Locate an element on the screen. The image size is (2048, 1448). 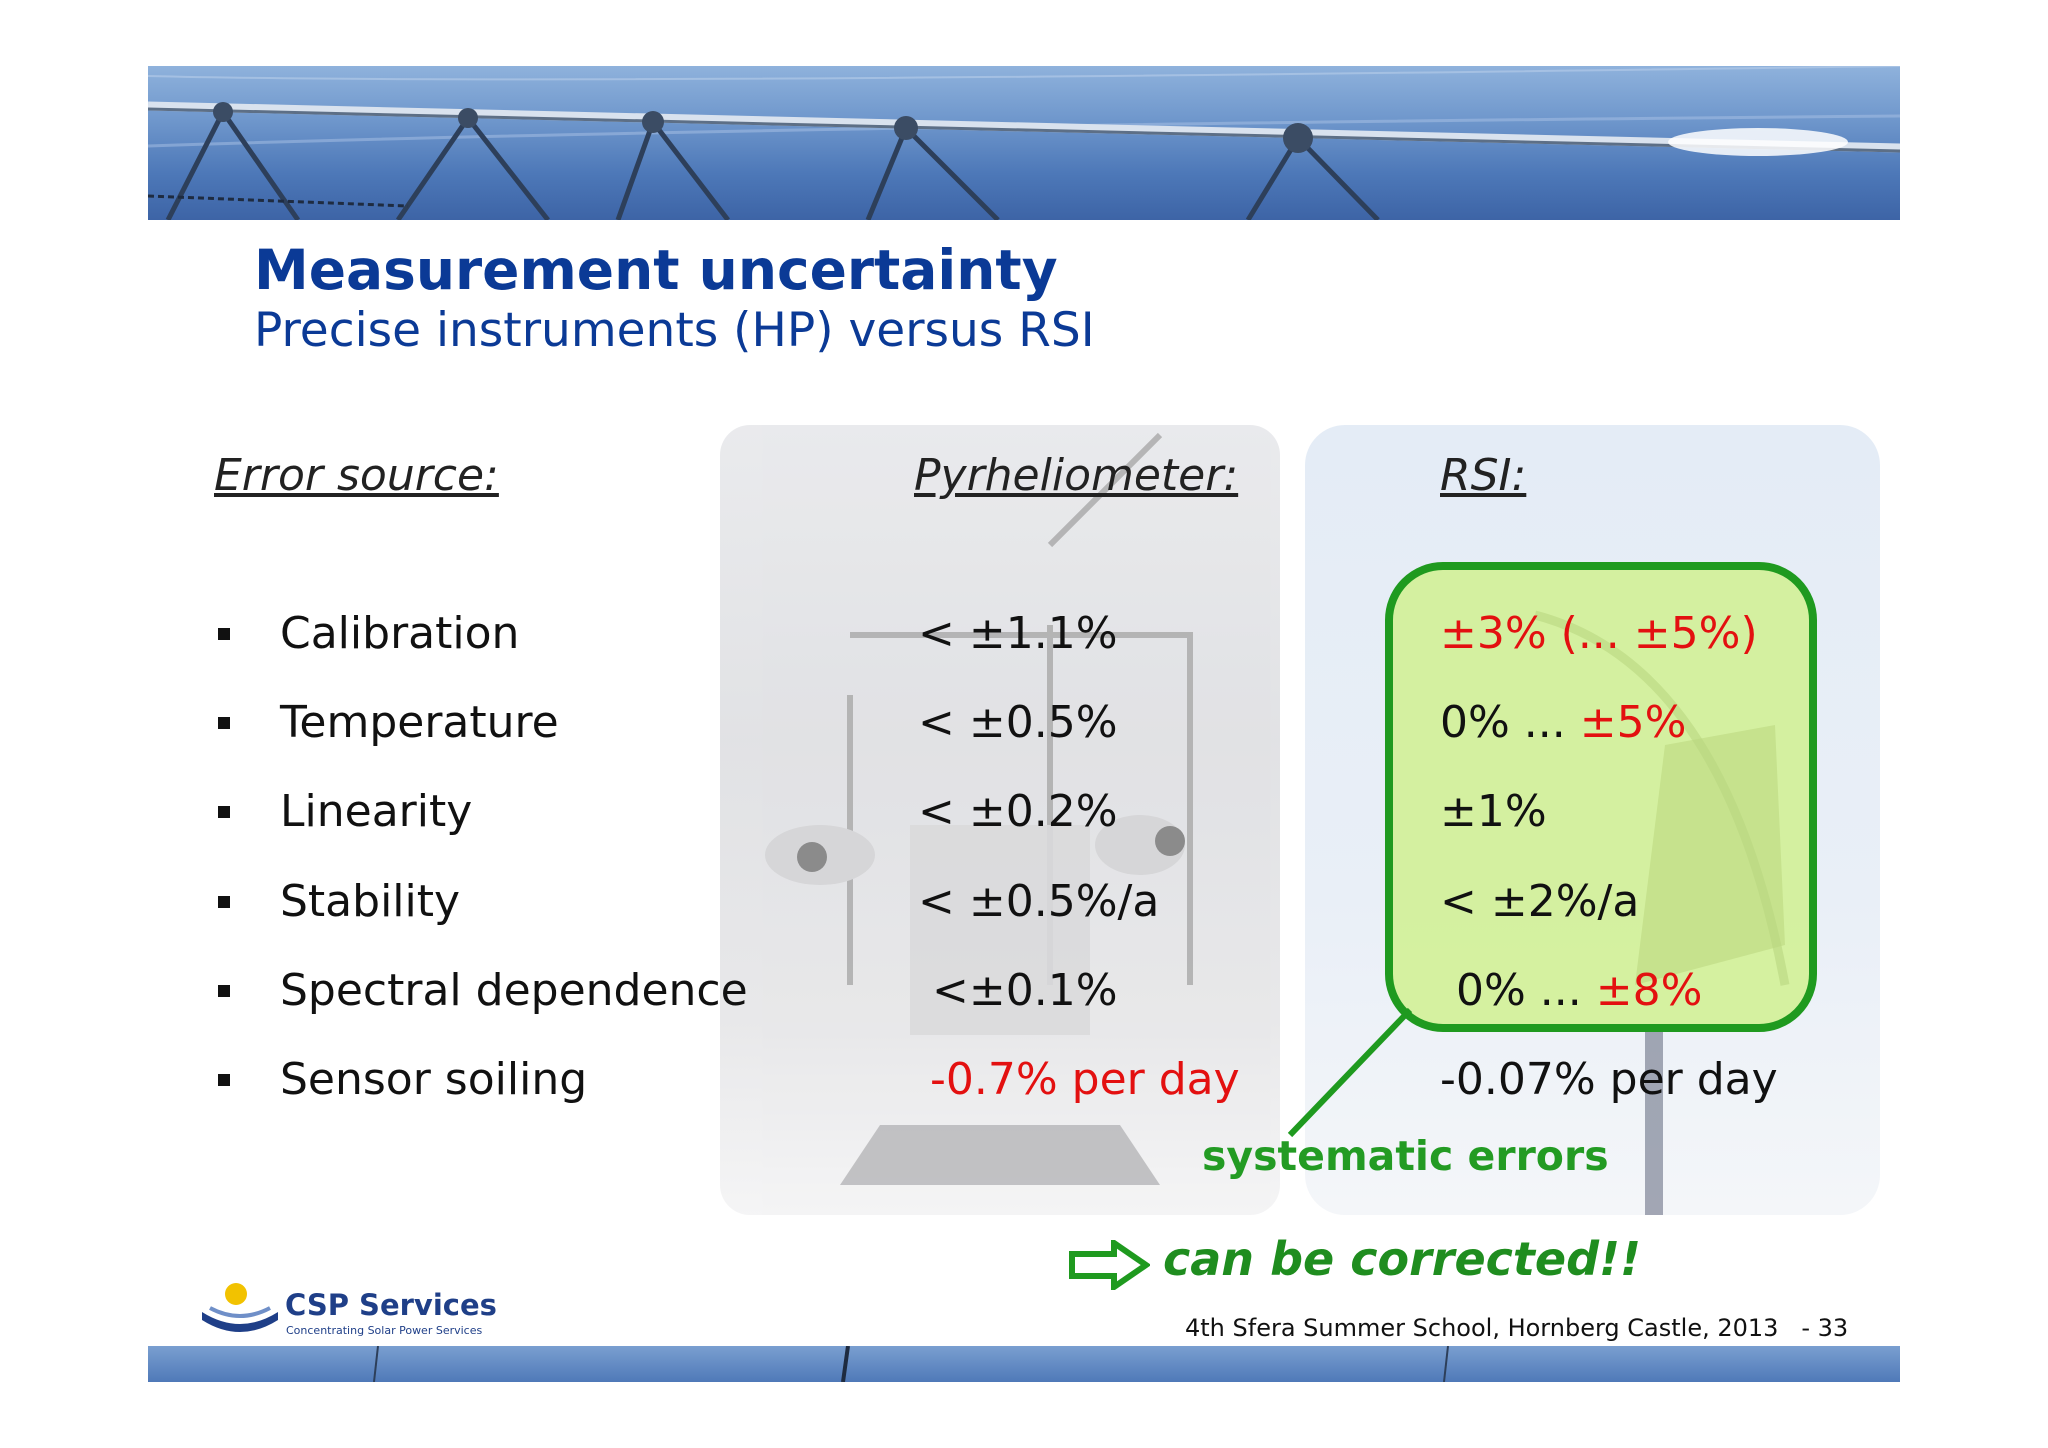
pyrheliometer-value: < ±0.5% is located at coordinates (1018, 722).